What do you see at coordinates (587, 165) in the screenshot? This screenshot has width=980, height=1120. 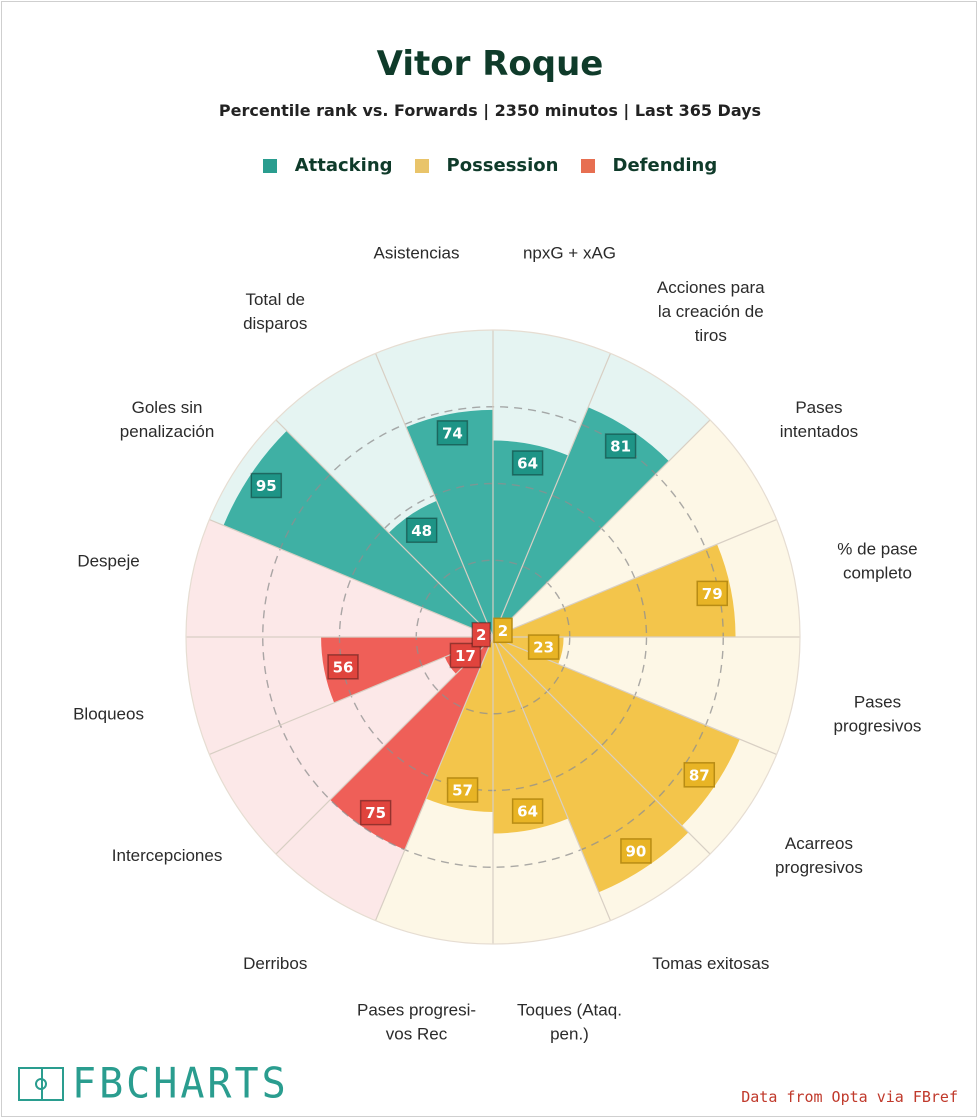 I see `legend-swatch-defending` at bounding box center [587, 165].